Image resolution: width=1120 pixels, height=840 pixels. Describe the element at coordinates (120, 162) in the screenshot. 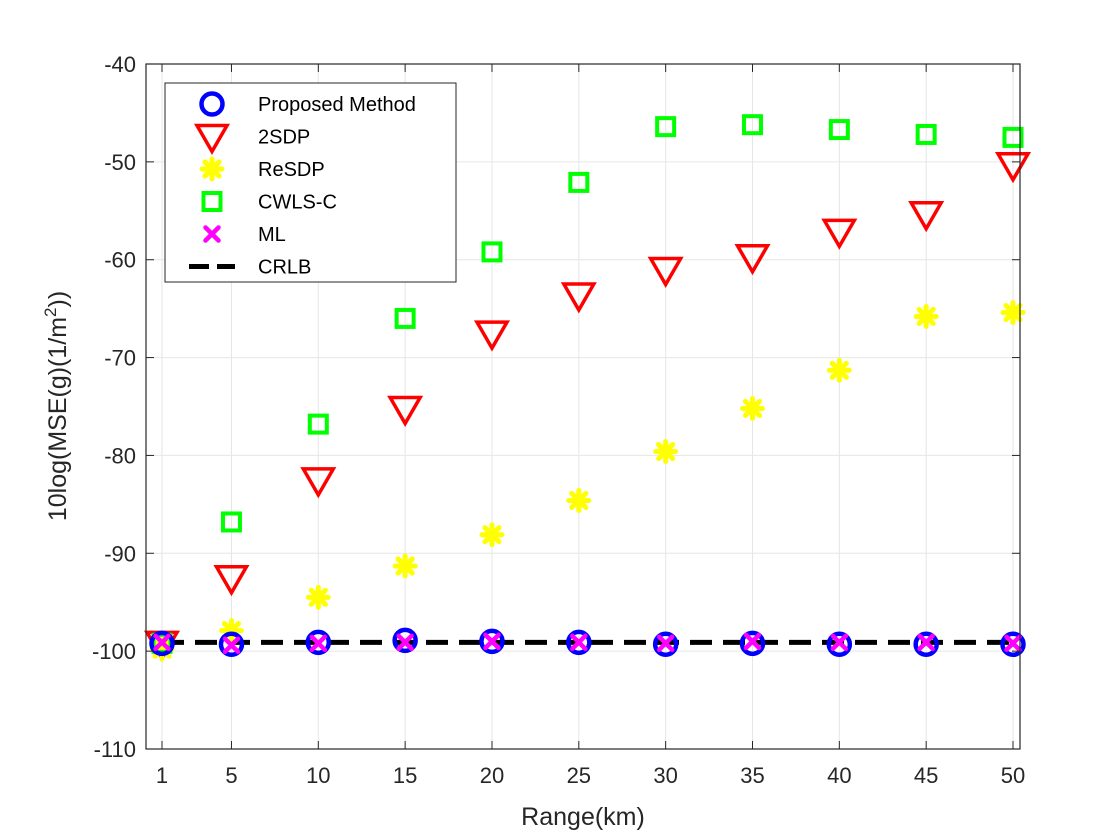

I see `y-tick-label: -50` at that location.